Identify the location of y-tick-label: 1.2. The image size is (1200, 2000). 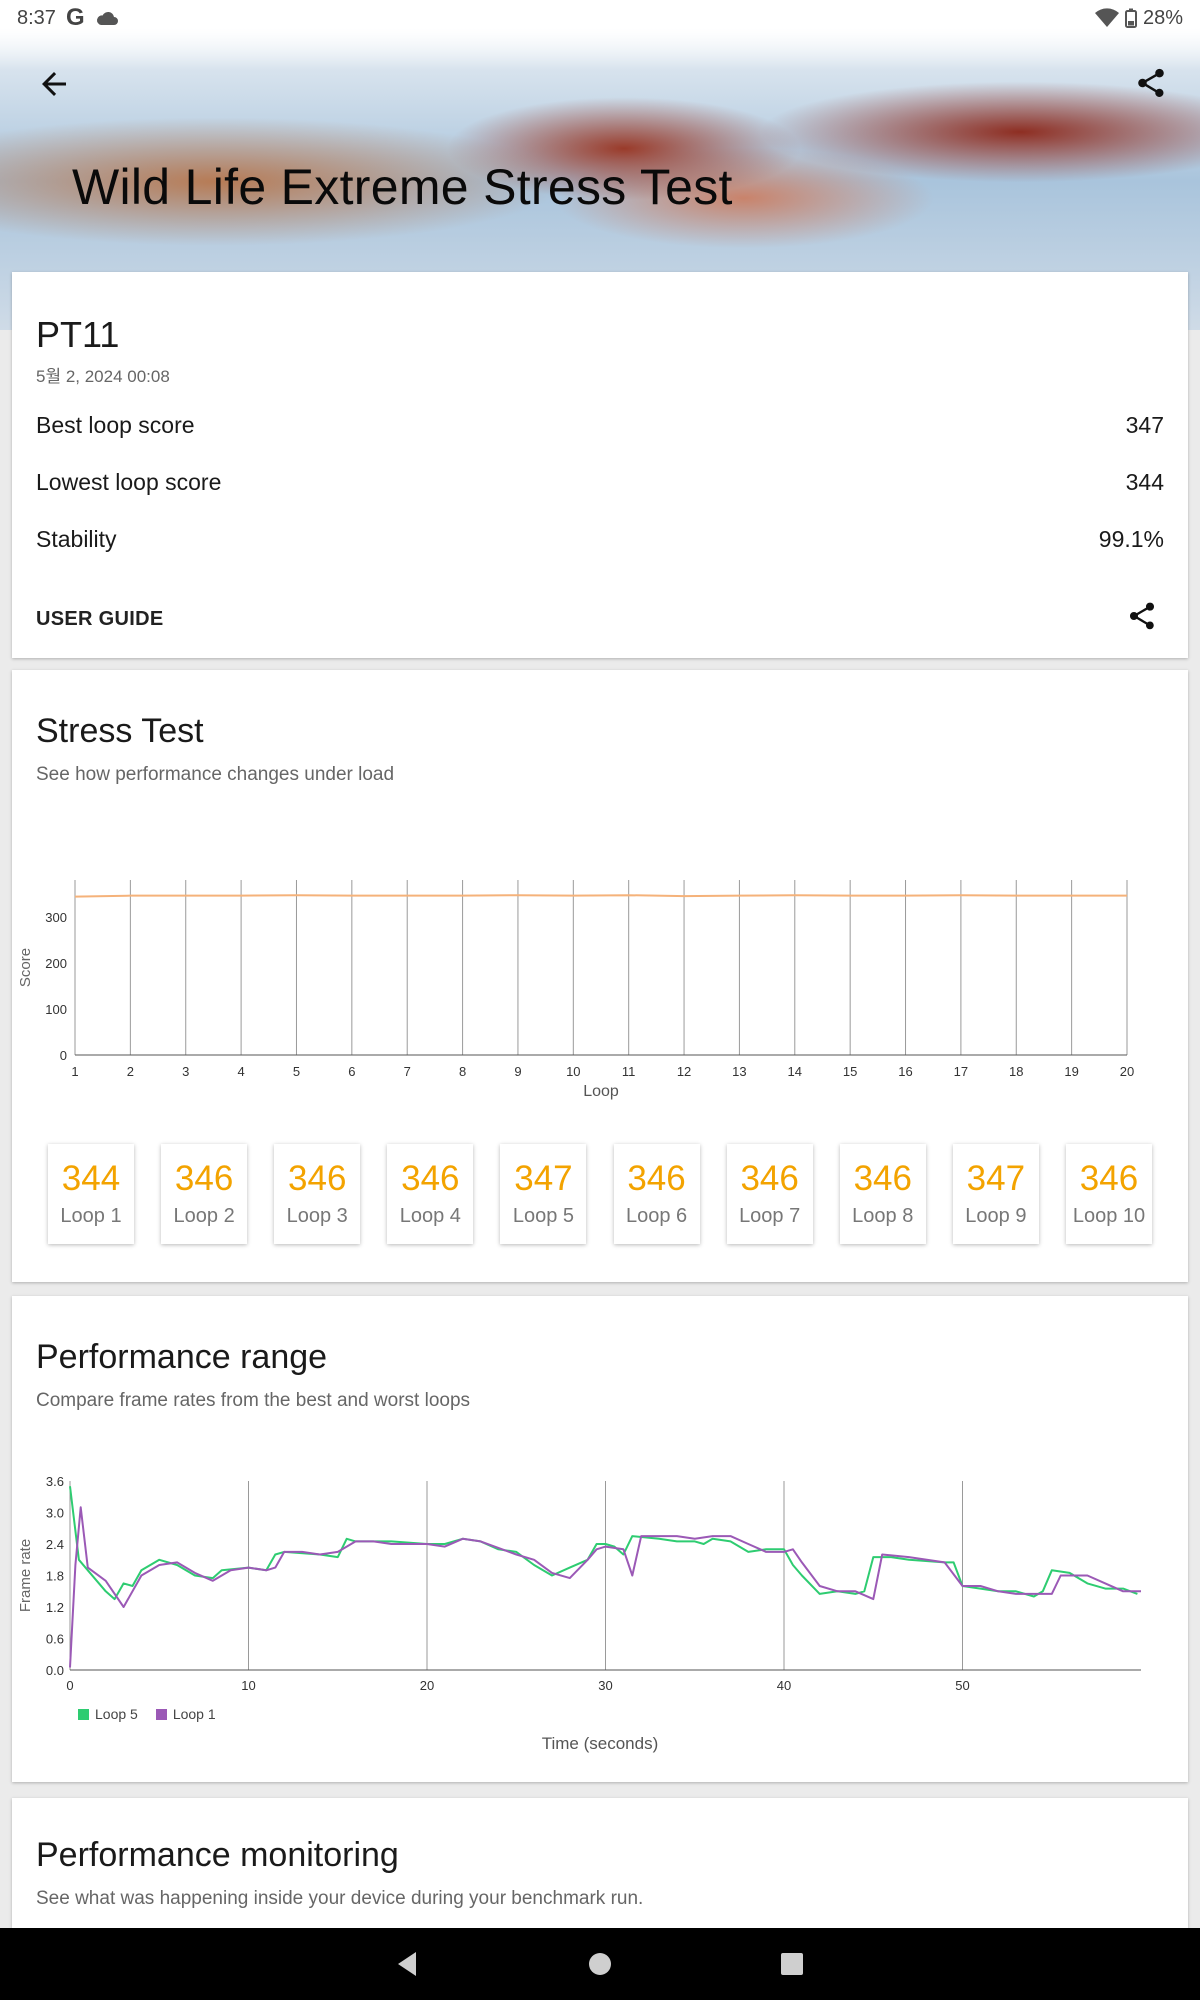
(55, 1607).